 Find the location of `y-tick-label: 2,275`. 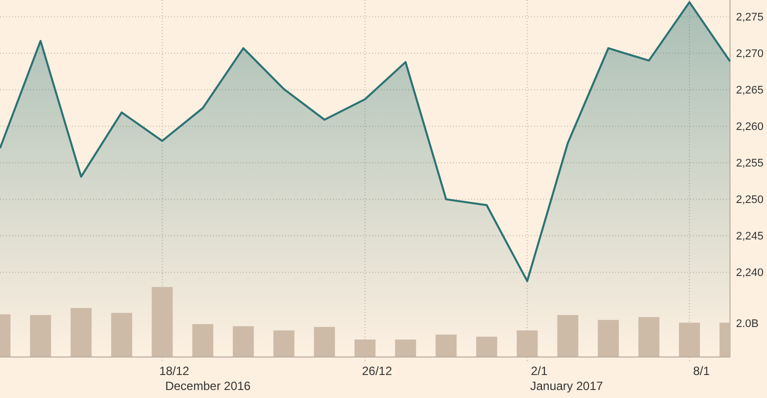

y-tick-label: 2,275 is located at coordinates (750, 18).